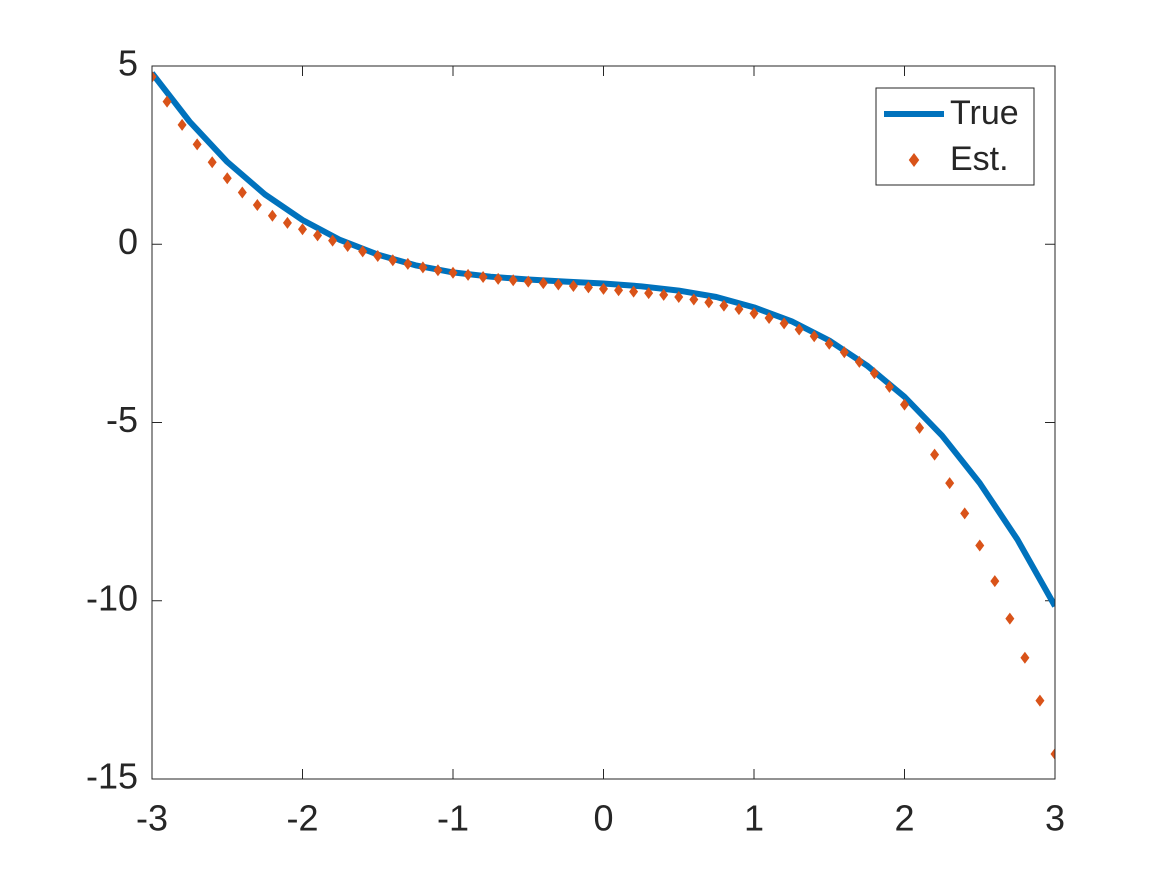 This screenshot has width=1167, height=875. Describe the element at coordinates (128, 63) in the screenshot. I see `y-tick-label: 5` at that location.